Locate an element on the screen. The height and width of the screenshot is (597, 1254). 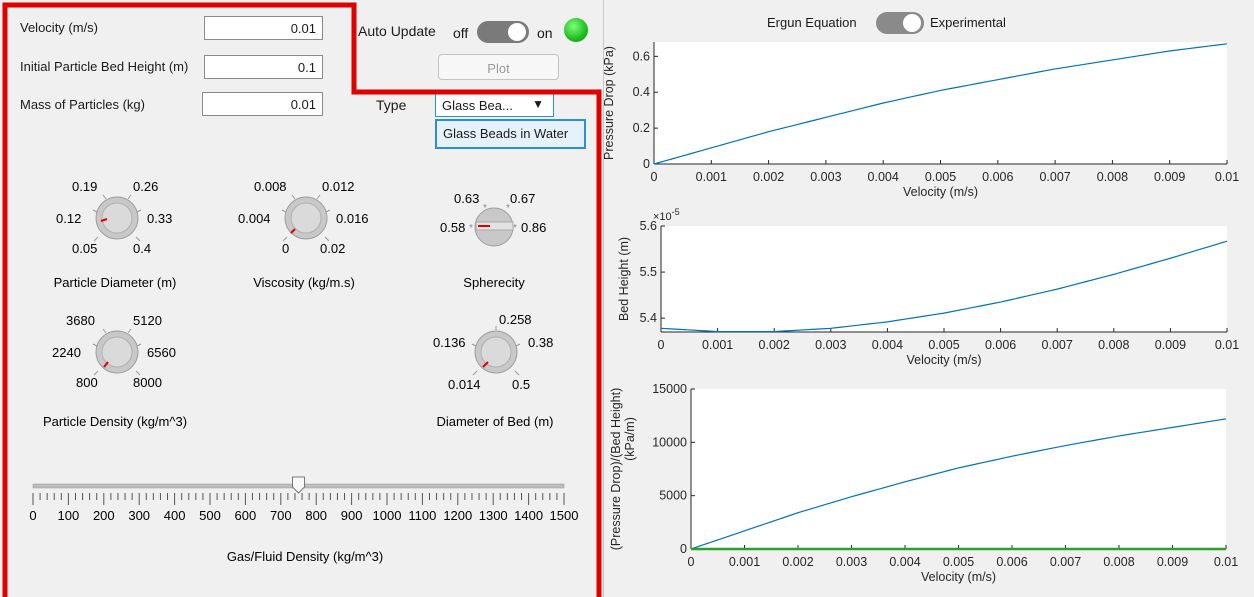
y-tick-label: 5.5 is located at coordinates (648, 272).